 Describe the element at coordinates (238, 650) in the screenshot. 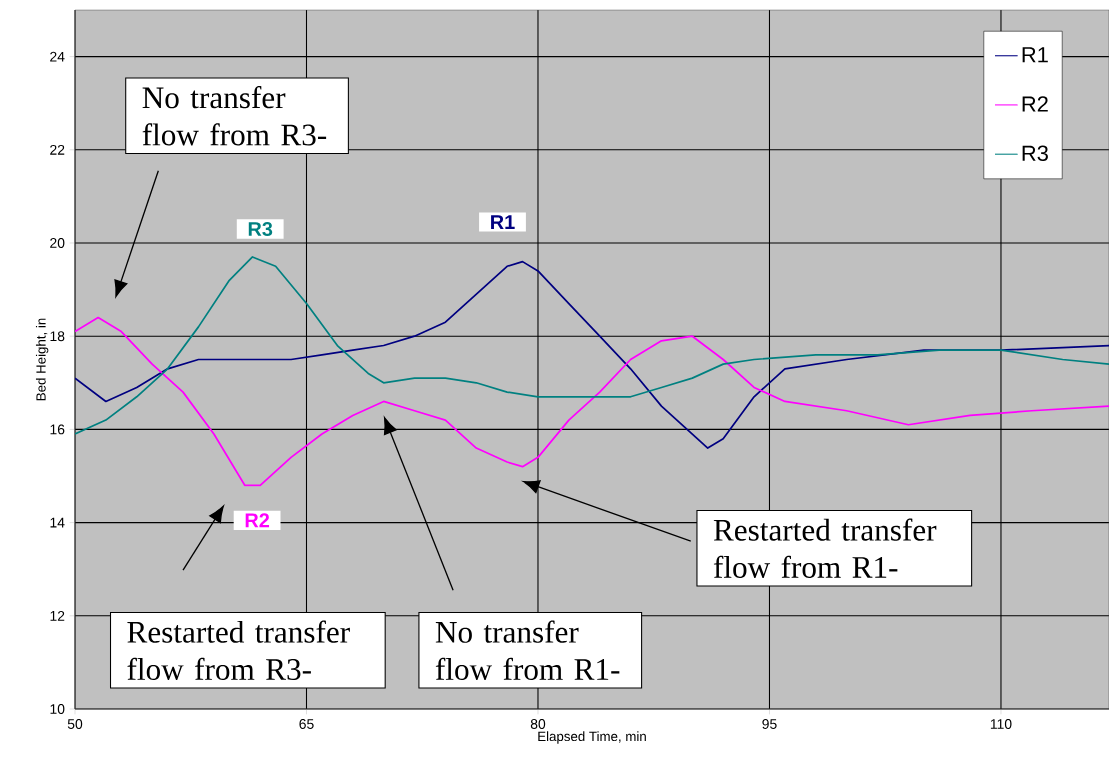

I see `annotation: Restarted transfer flow from R3-` at that location.